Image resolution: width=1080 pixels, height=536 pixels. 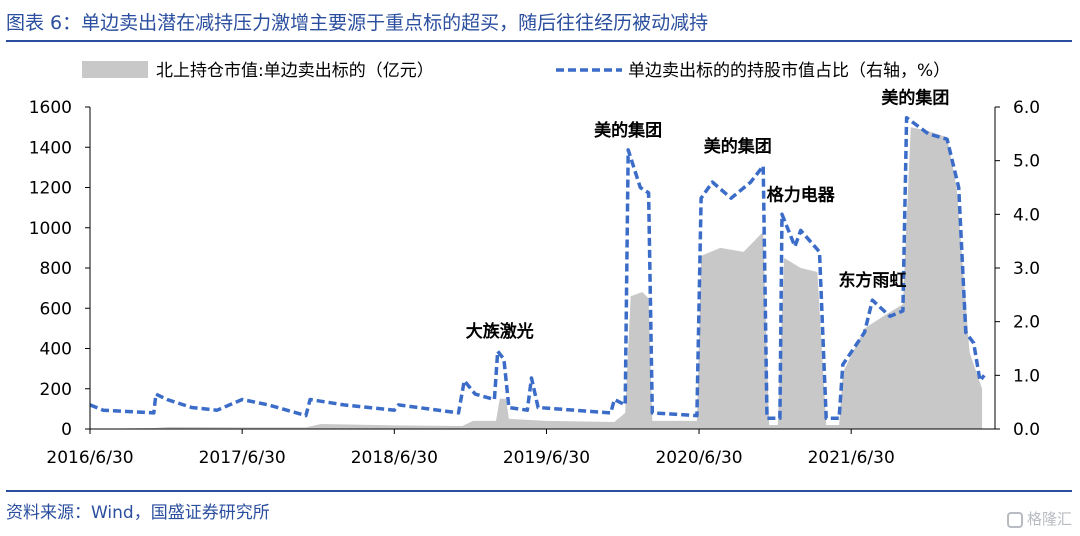 I want to click on y-left-tick-label: 400, so click(x=56, y=350).